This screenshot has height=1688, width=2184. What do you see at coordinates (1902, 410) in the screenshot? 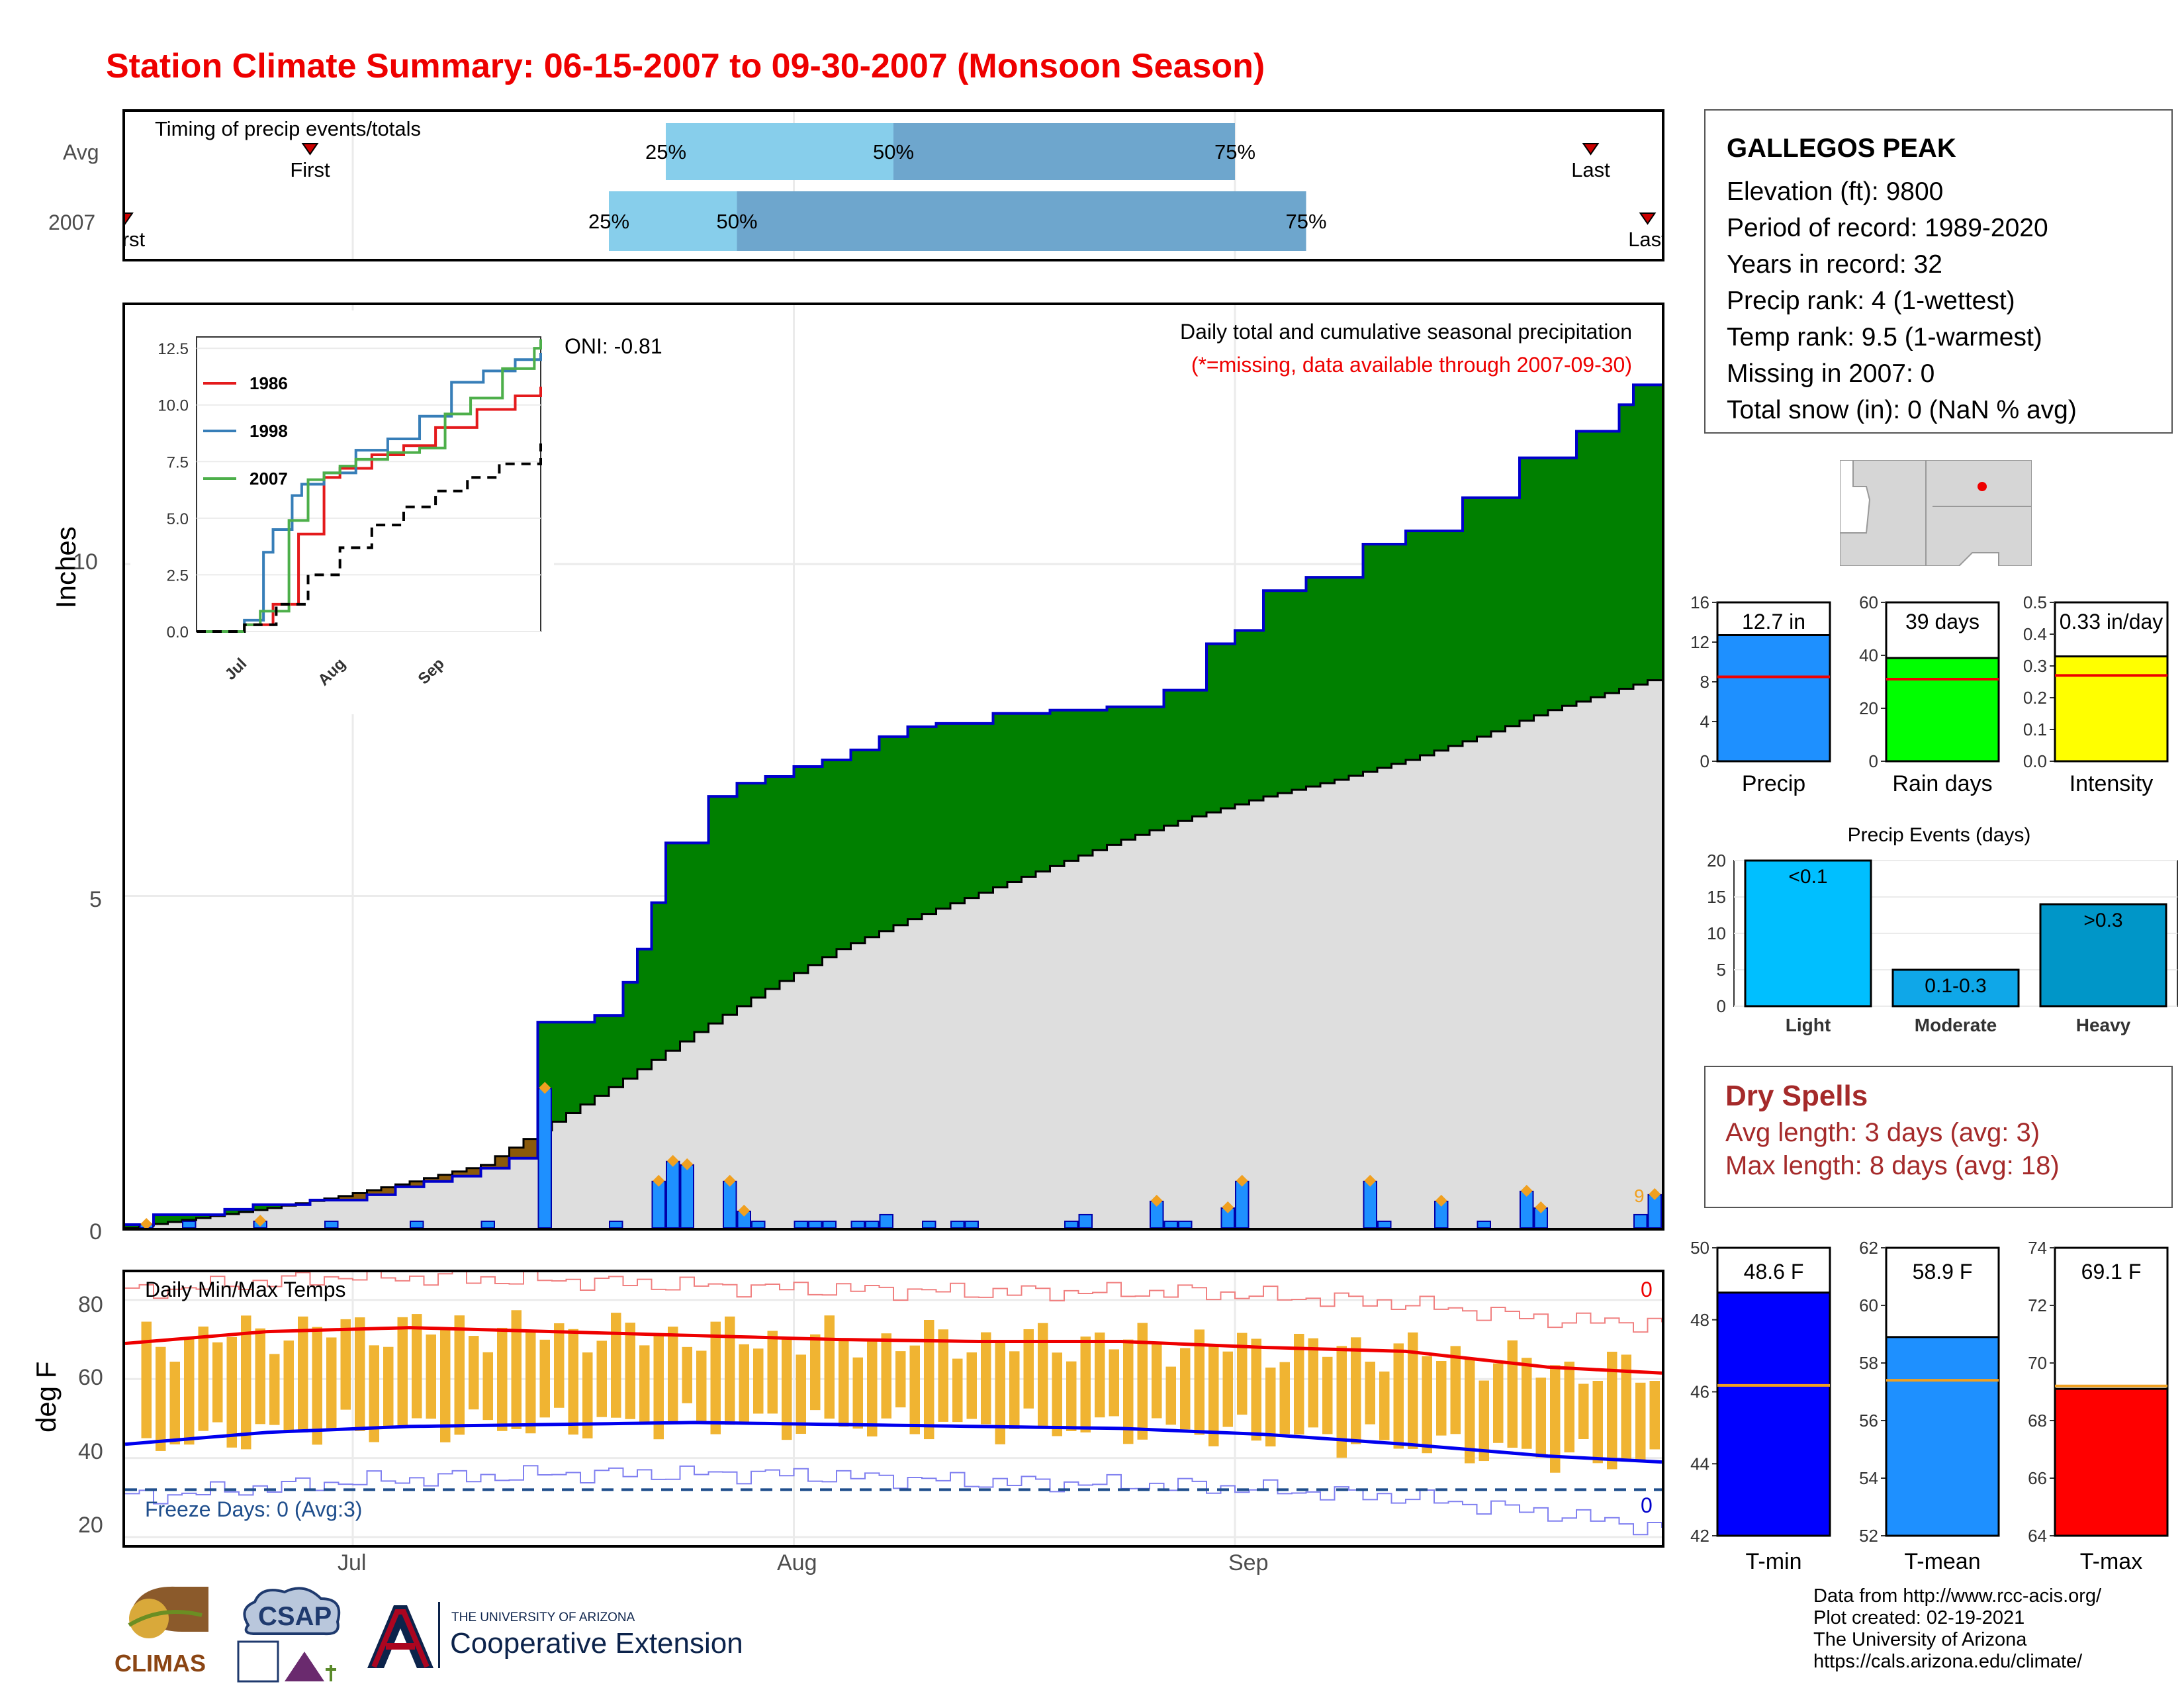
I see `station-snow: Total snow (in): 0 (NaN % avg)` at bounding box center [1902, 410].